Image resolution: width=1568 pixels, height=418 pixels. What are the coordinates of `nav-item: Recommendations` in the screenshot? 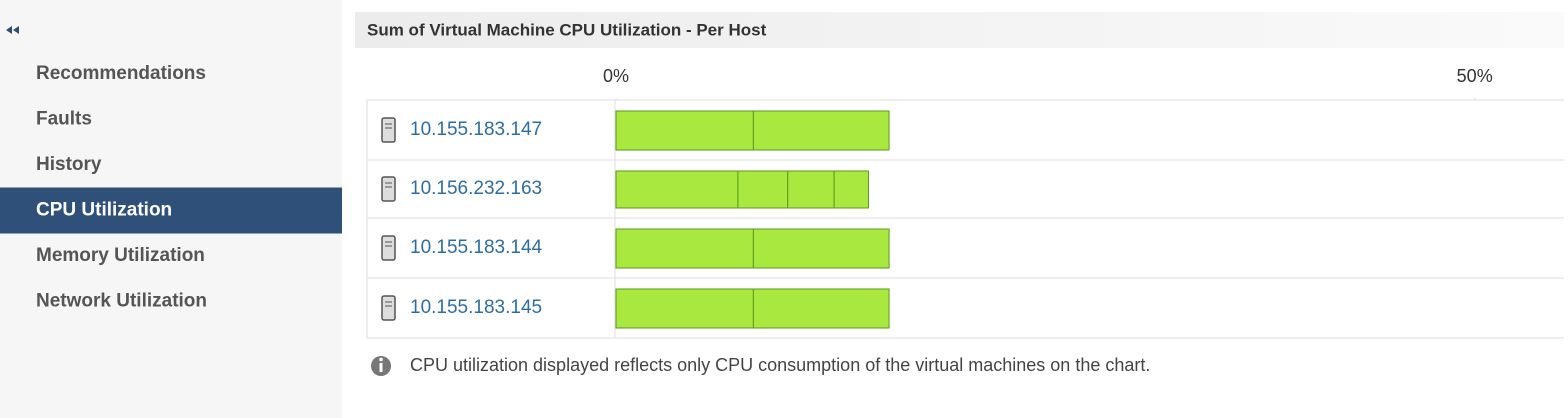 It's located at (121, 73).